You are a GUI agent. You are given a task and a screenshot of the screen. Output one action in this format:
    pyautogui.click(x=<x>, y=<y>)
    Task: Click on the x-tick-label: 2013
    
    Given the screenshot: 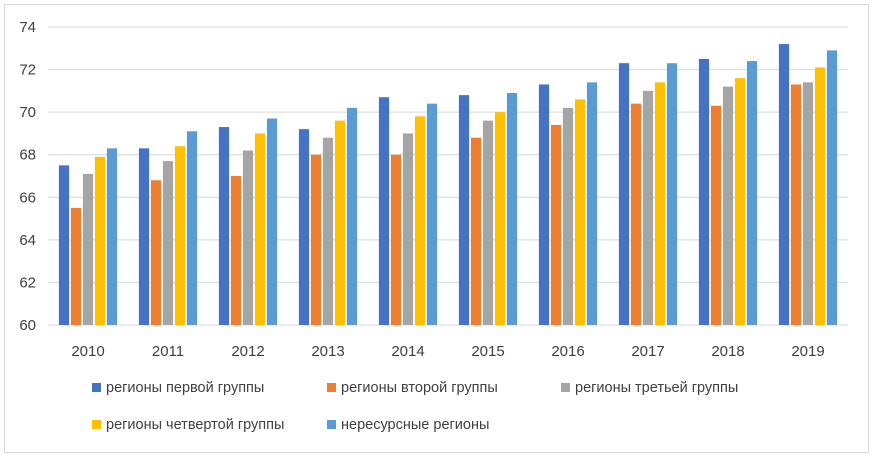 What is the action you would take?
    pyautogui.click(x=327, y=351)
    